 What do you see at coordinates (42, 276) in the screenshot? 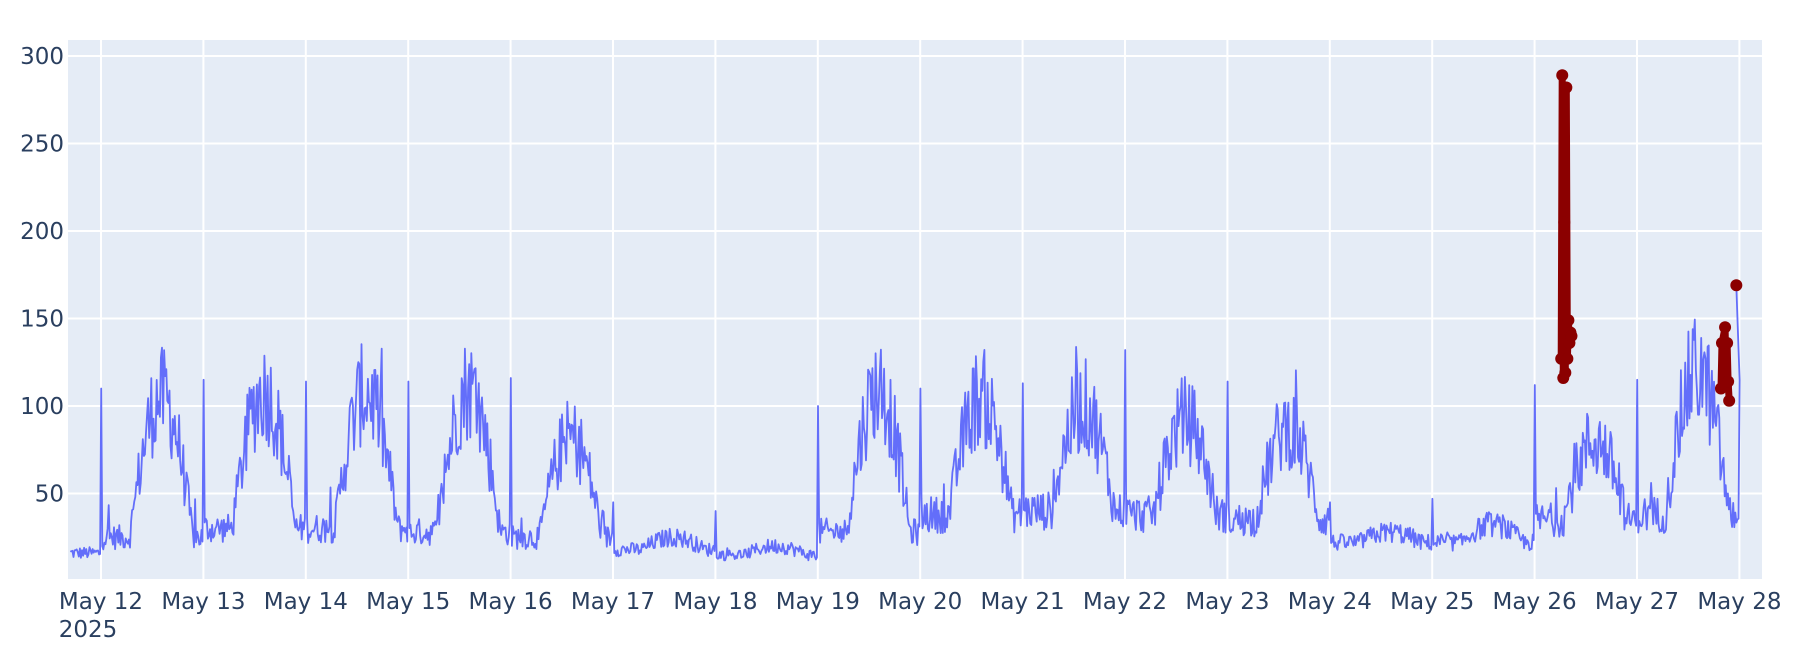
I see `y-axis-tick-labels: 50 100 150 200 250 300` at bounding box center [42, 276].